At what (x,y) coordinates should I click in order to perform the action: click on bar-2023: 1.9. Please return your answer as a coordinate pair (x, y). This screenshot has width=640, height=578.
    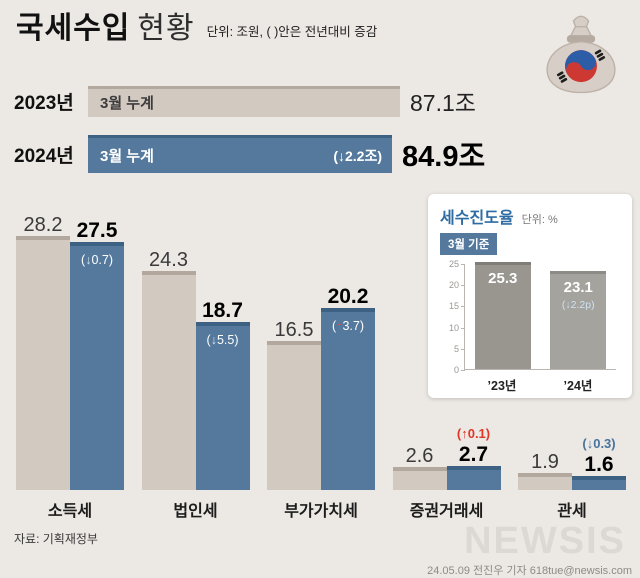
    Looking at the image, I should click on (545, 470).